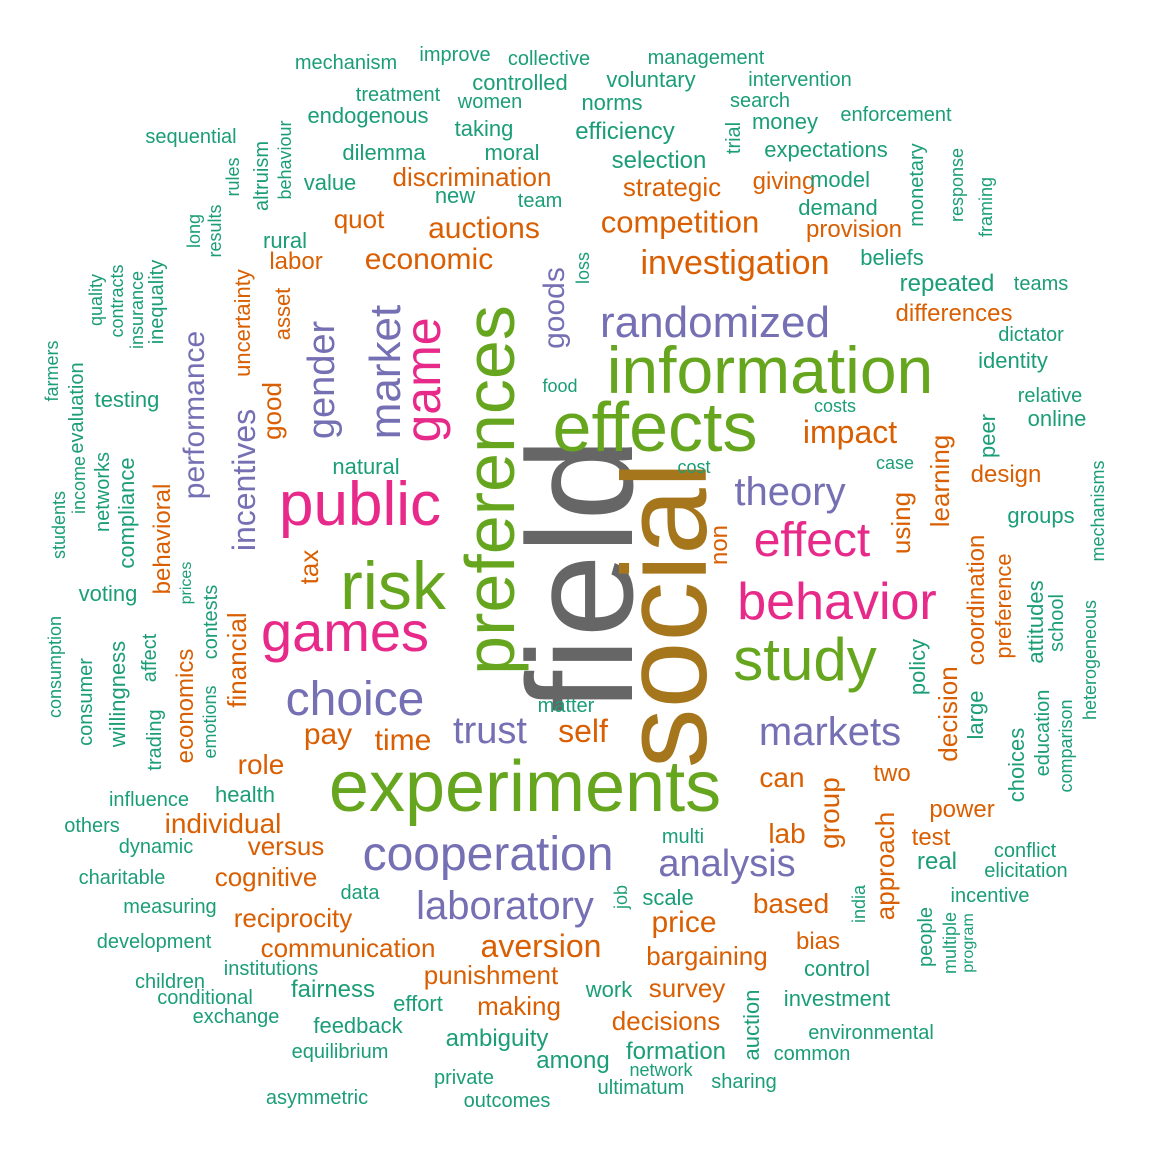 The width and height of the screenshot is (1152, 1152). What do you see at coordinates (694, 467) in the screenshot?
I see `word-cost: cost` at bounding box center [694, 467].